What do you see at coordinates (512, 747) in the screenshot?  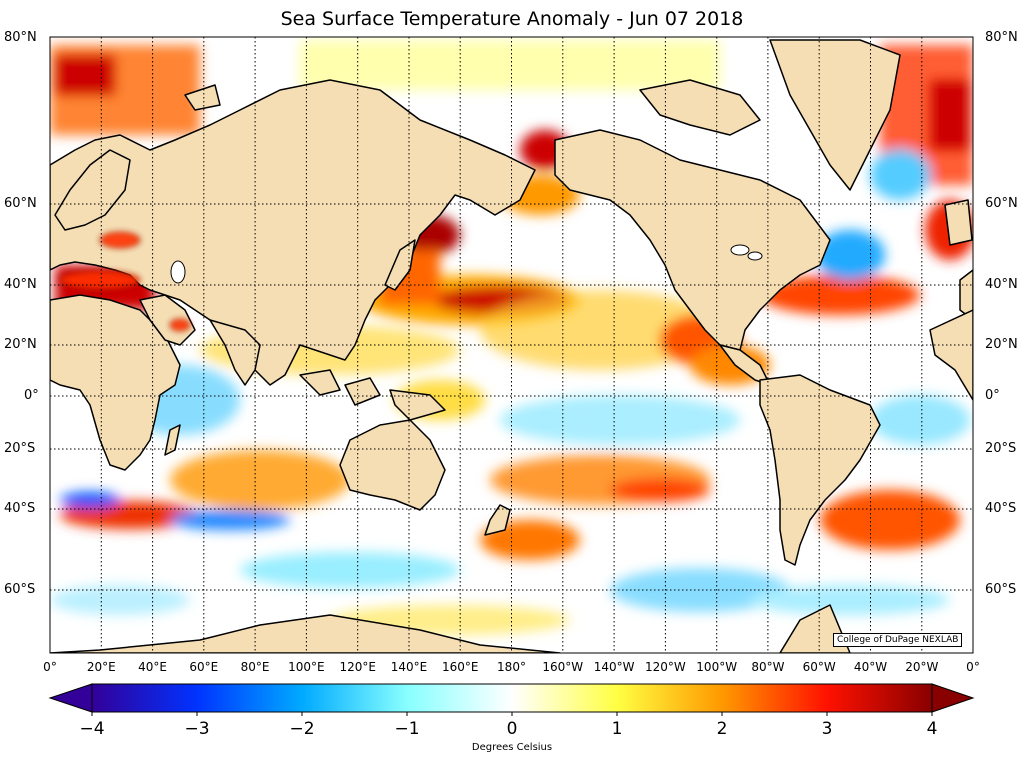 I see `colorbar-label: Degrees Celsius` at bounding box center [512, 747].